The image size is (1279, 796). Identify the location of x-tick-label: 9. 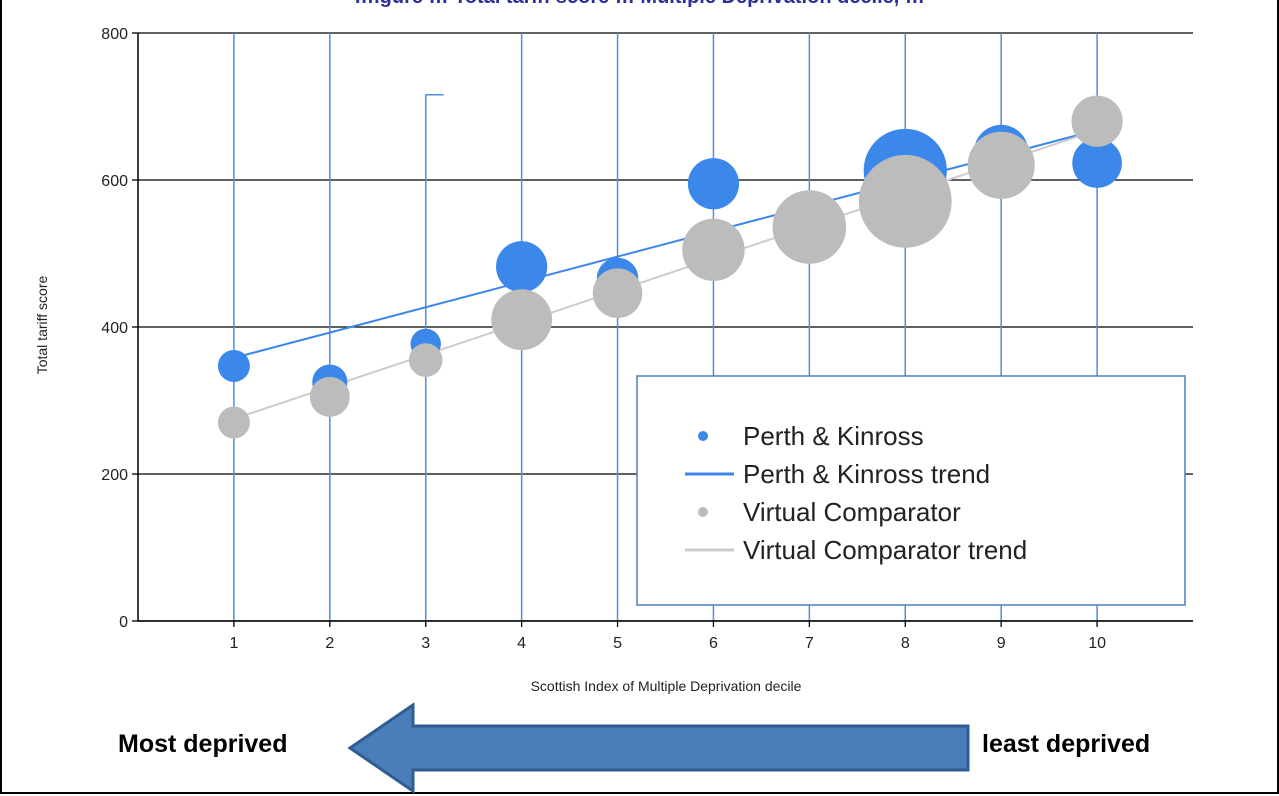
(1001, 643).